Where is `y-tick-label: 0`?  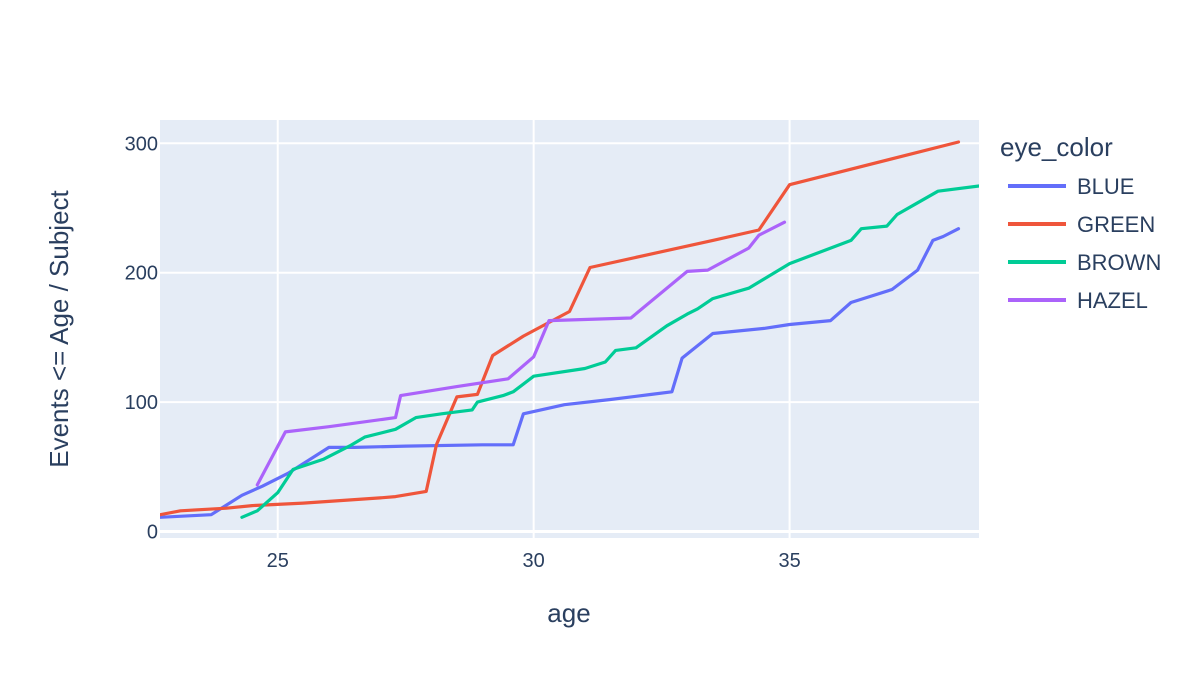
y-tick-label: 0 is located at coordinates (152, 533).